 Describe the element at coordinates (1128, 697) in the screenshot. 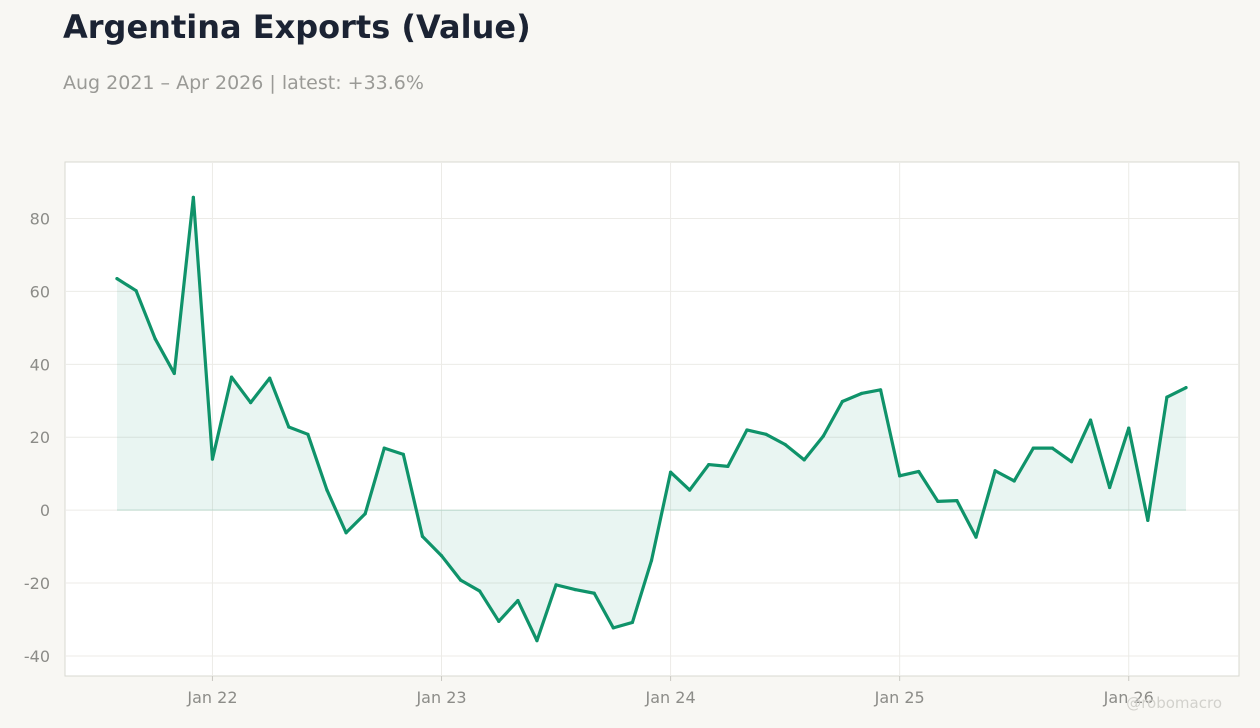

I see `x-tick-label: Jan 26` at that location.